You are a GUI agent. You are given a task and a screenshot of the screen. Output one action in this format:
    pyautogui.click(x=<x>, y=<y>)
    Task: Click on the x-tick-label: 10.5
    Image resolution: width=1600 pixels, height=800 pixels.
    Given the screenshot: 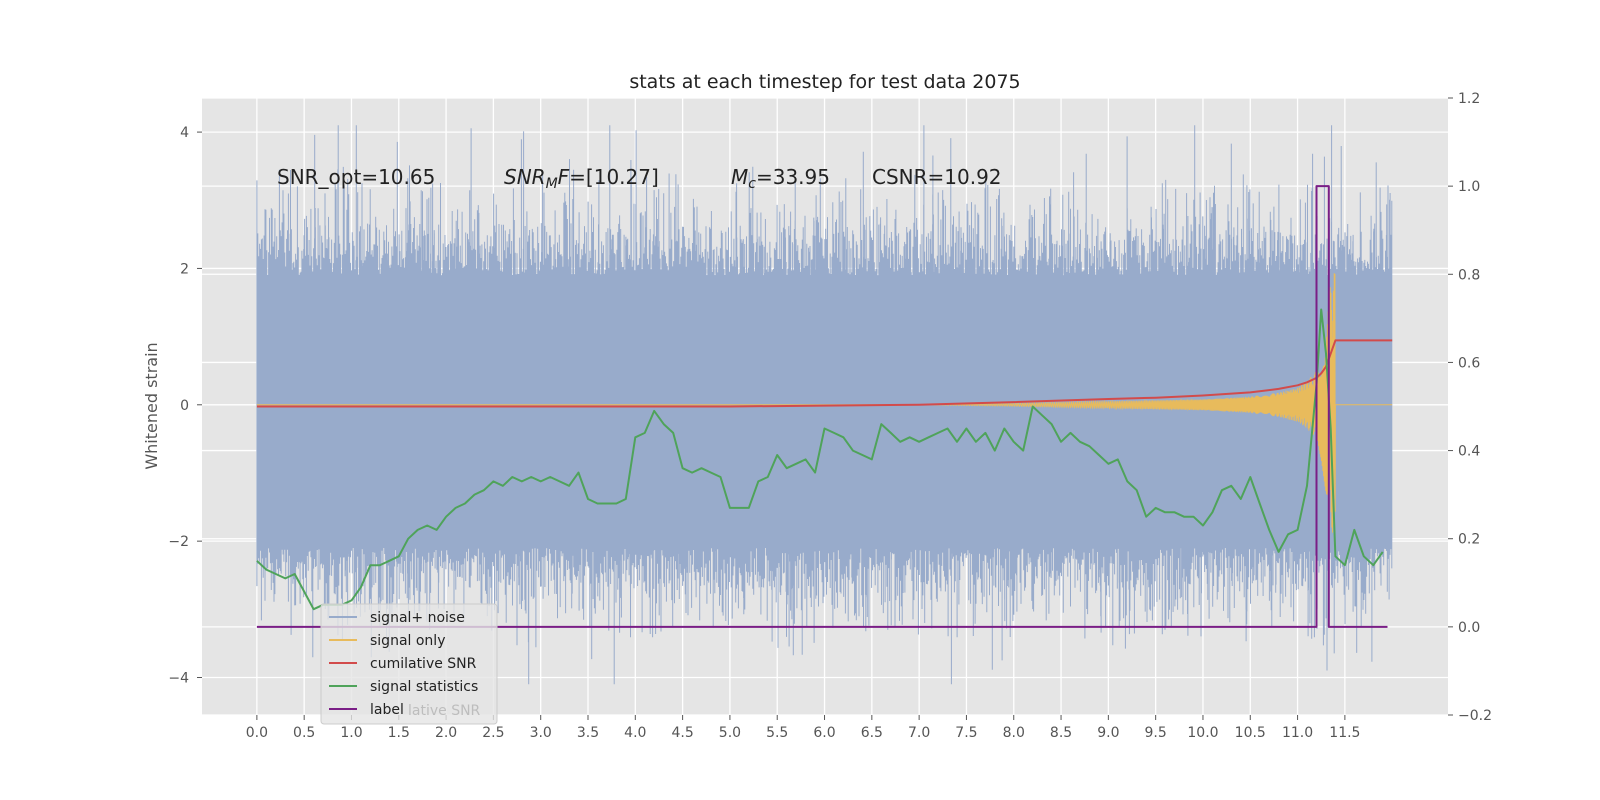 What is the action you would take?
    pyautogui.click(x=1250, y=733)
    